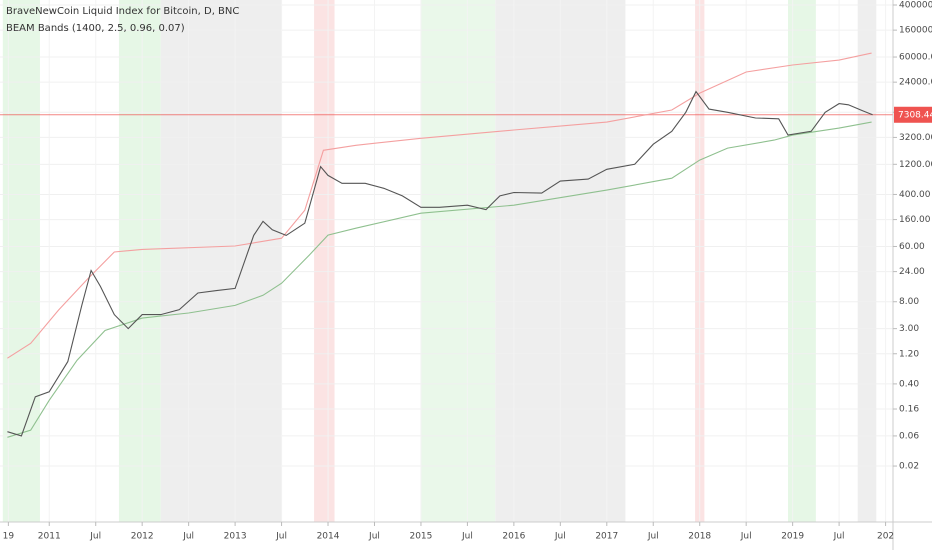  I want to click on y-tick-label: 400000.00, so click(915, 6).